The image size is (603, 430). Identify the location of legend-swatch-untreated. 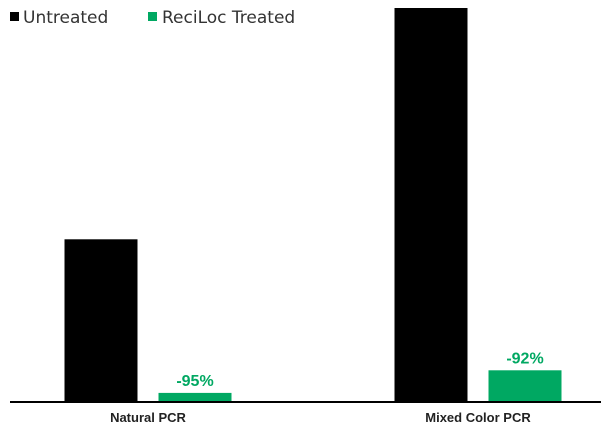
(14, 16).